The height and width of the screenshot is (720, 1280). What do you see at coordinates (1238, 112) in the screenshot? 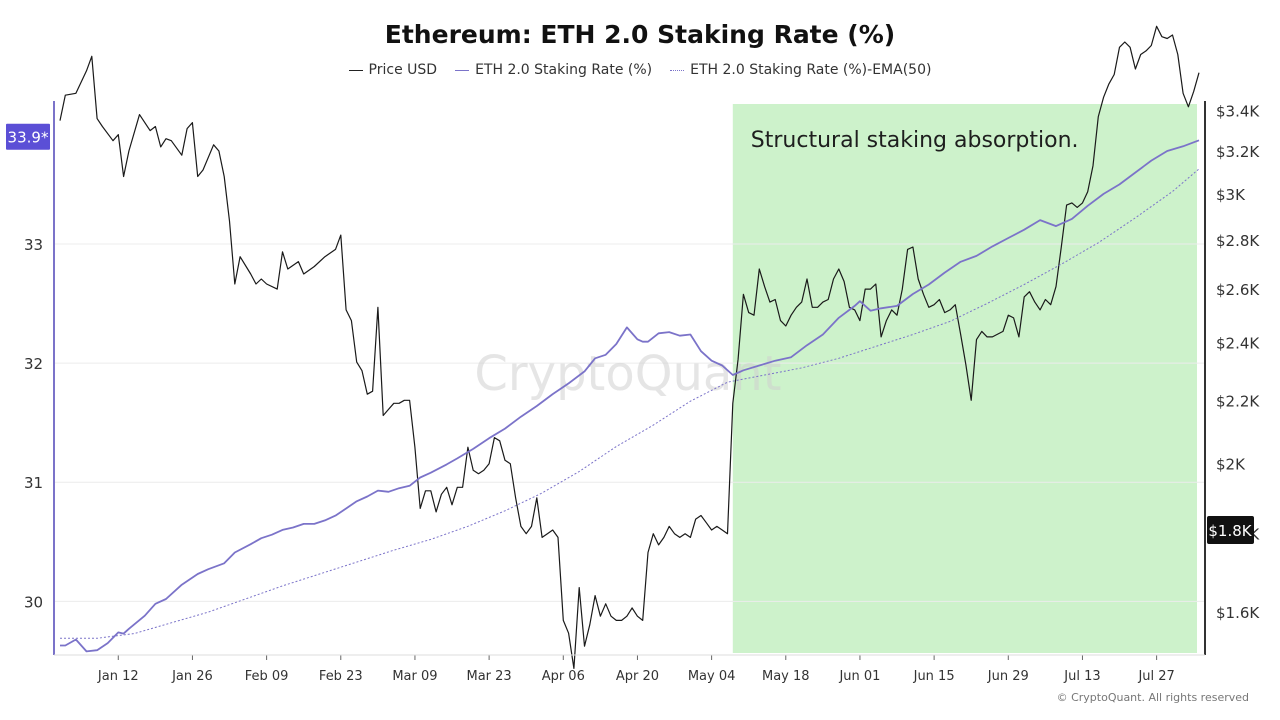
I see `y-right-tick-label: $3.4K` at bounding box center [1238, 112].